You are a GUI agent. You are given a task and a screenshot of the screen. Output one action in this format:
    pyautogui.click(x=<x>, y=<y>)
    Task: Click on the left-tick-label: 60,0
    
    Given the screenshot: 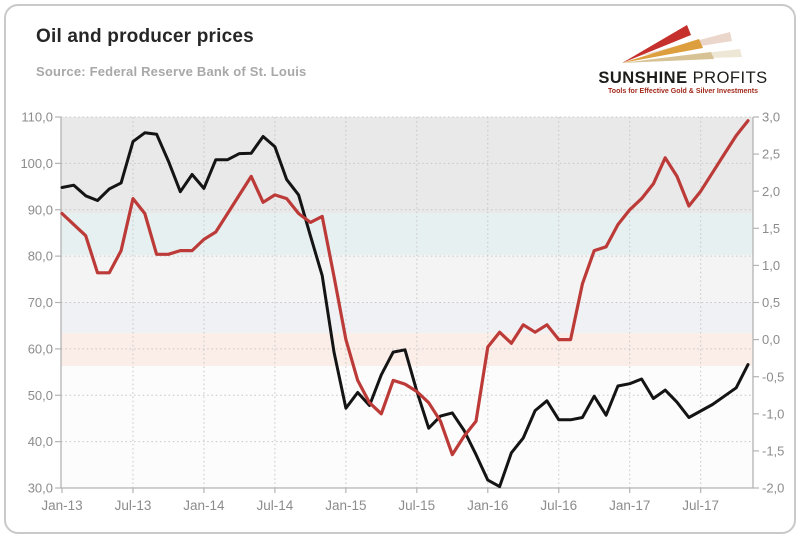 What is the action you would take?
    pyautogui.click(x=40, y=348)
    